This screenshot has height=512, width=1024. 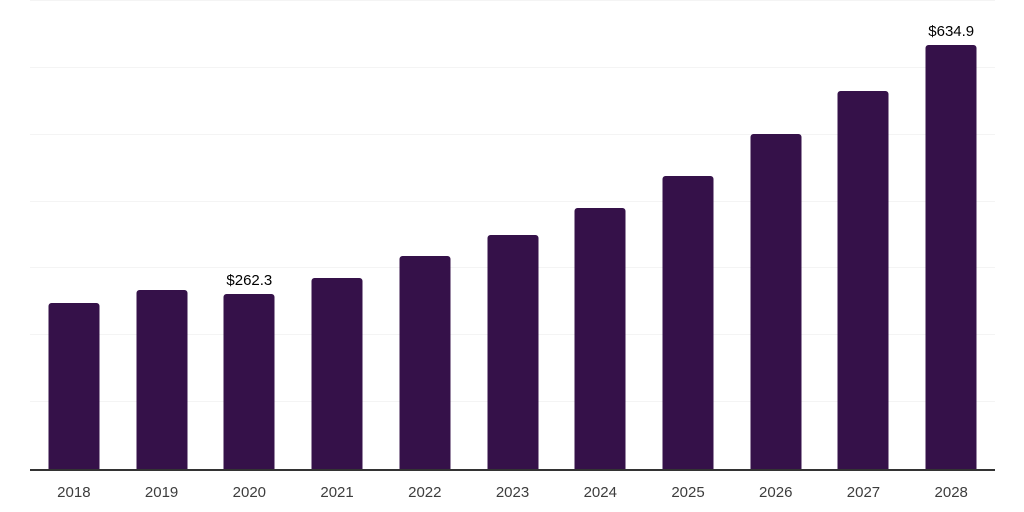 I want to click on x-tick-label-2026: 2026, so click(x=776, y=492).